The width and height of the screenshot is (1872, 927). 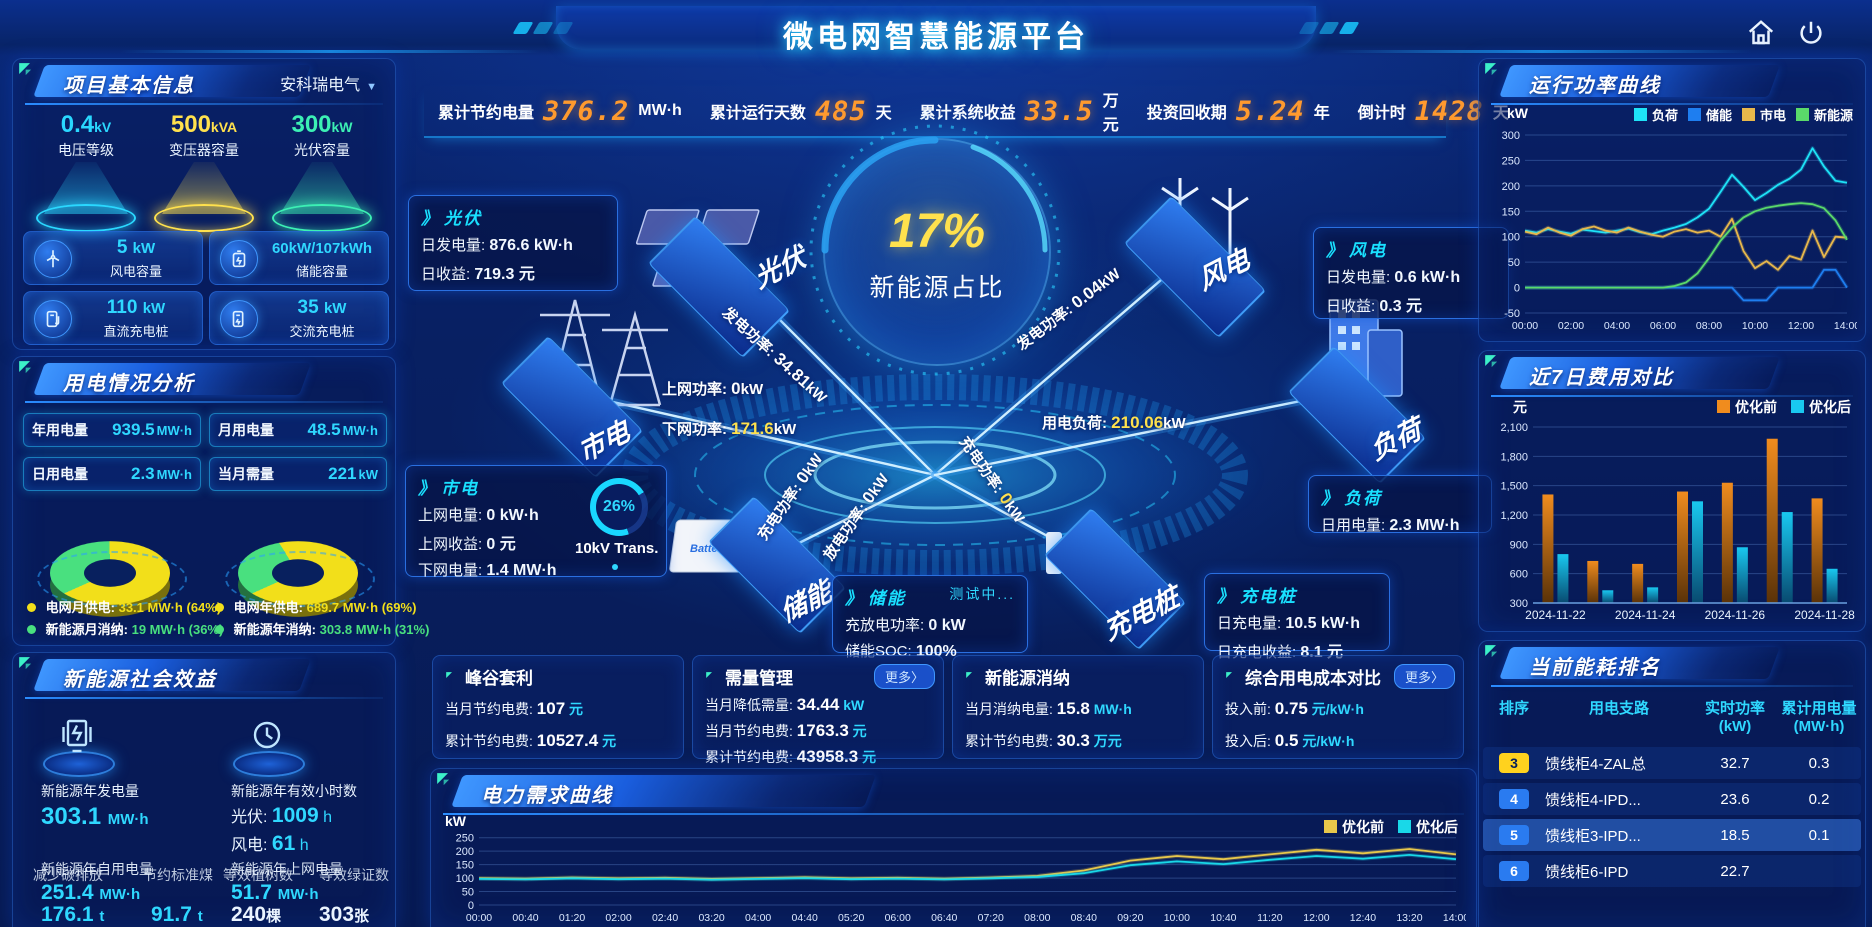 I want to click on ranking-row: 5 馈线柜3-IPD... 18.5 0.1, so click(x=1672, y=835).